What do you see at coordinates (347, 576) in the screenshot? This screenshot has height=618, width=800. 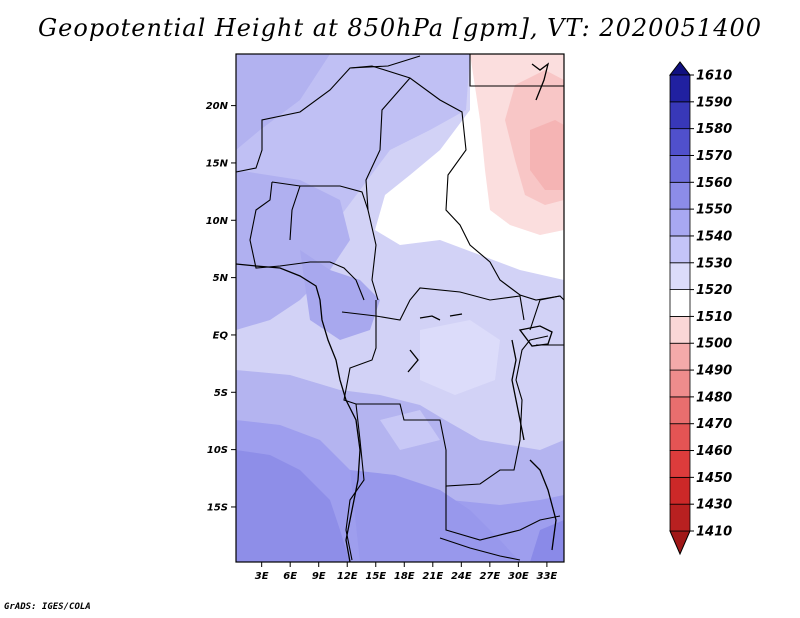 I see `lon-tick-label: 12E` at bounding box center [347, 576].